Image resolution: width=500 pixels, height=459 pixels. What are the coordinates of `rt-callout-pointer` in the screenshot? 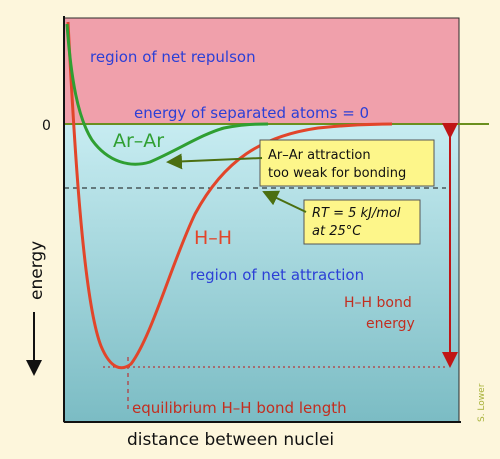 It's located at (284, 201).